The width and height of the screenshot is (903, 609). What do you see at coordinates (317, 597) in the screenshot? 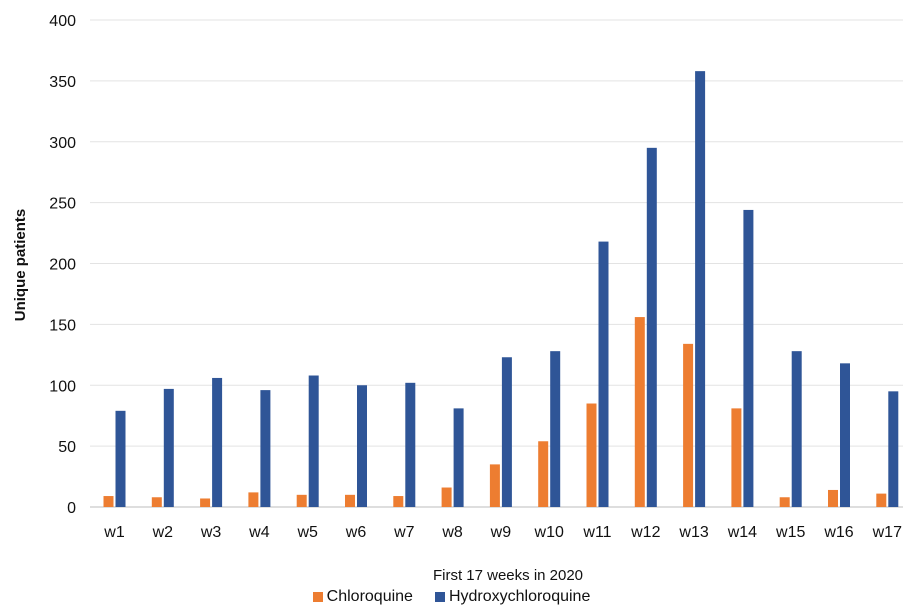
I see `legend-swatch-chloroquine` at bounding box center [317, 597].